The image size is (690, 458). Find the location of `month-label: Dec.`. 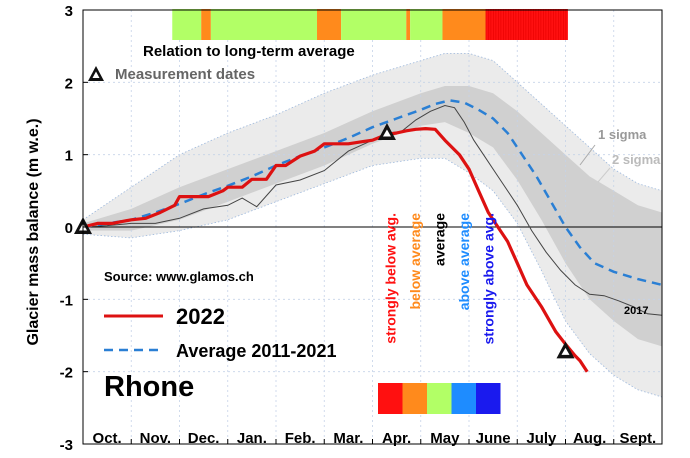

month-label: Dec. is located at coordinates (204, 438).